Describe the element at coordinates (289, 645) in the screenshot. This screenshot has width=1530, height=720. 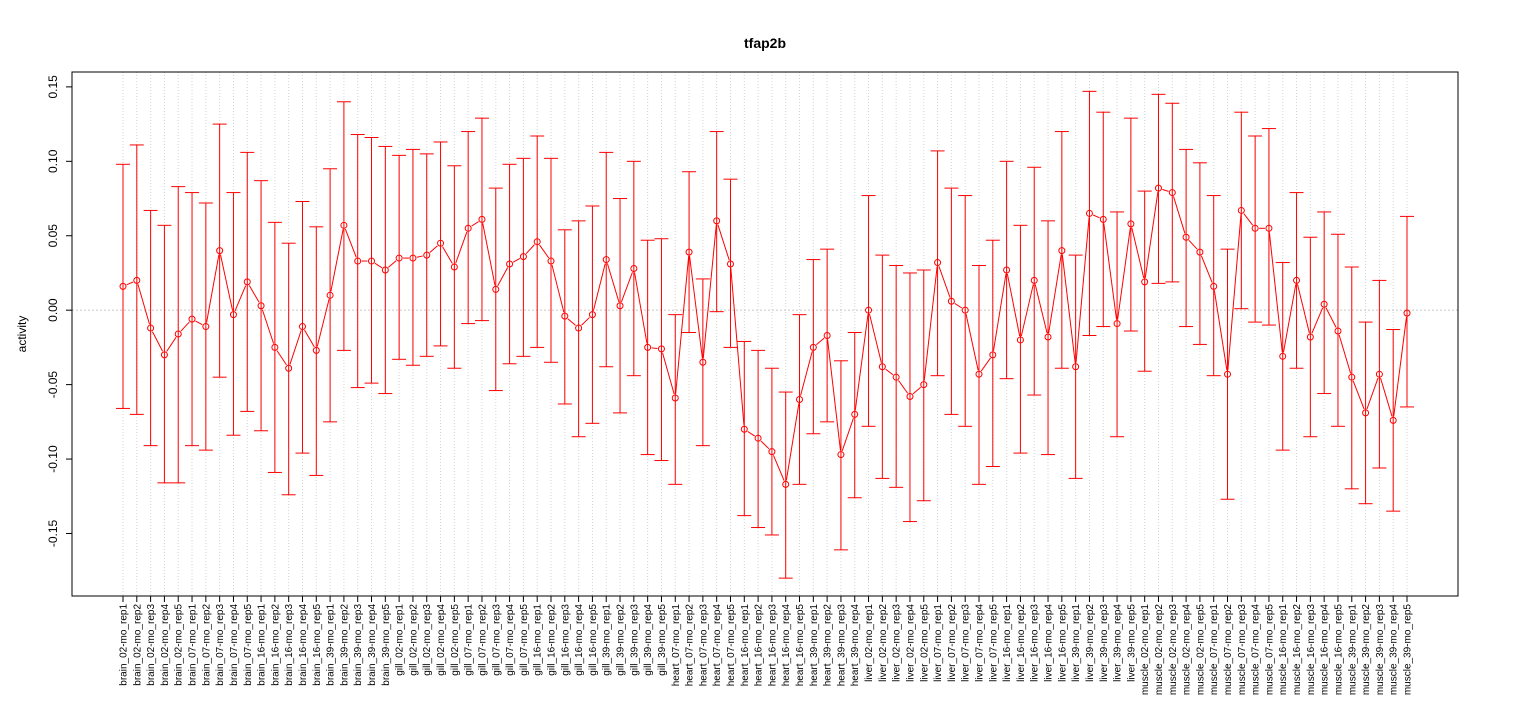
I see `x-tick-label: brain_16-mo_rep3` at that location.